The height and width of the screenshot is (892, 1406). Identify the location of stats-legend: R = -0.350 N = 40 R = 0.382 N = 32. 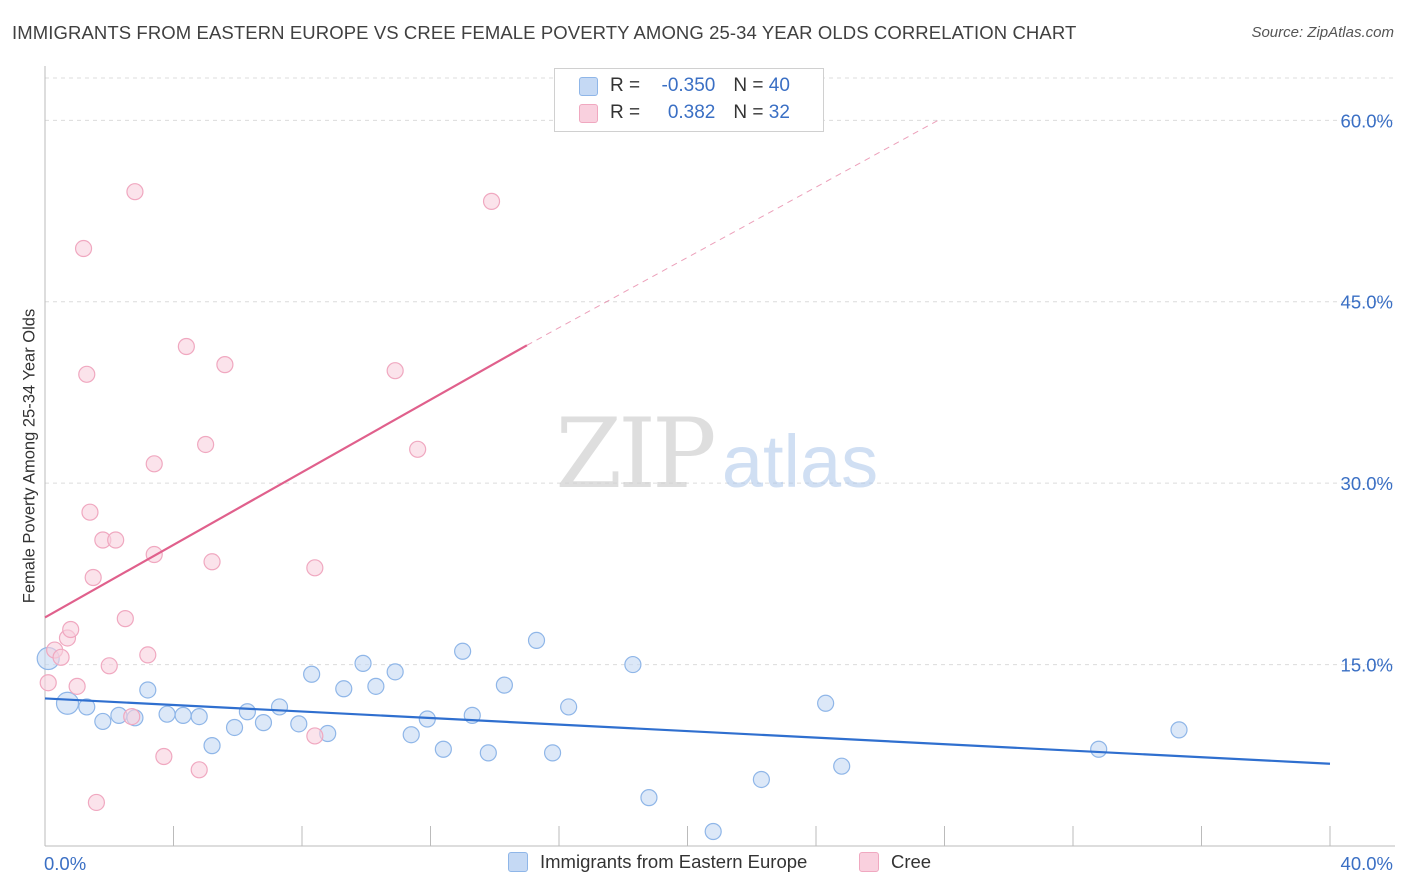
(689, 100).